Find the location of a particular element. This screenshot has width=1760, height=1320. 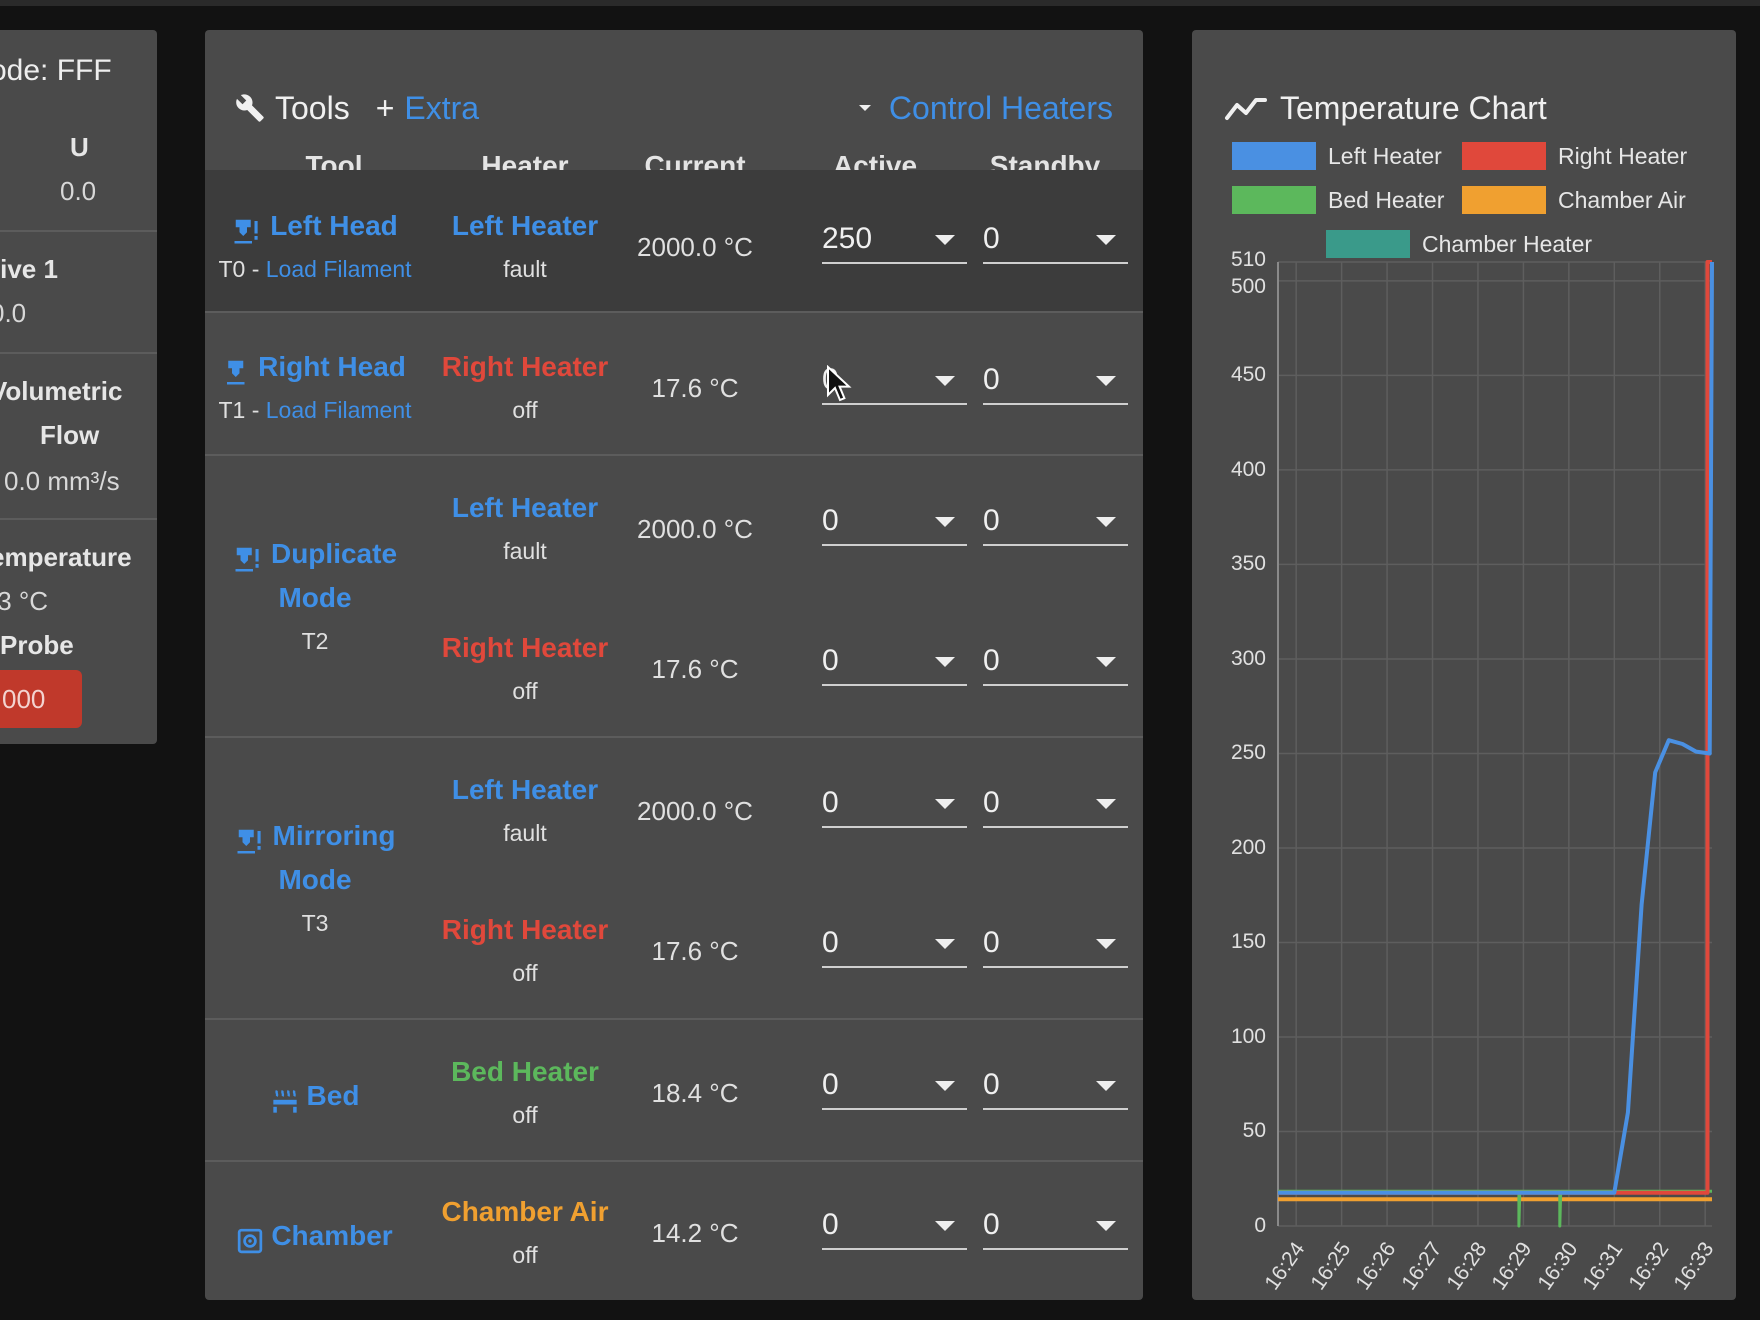

tool-subtitle: T3 is located at coordinates (315, 923).